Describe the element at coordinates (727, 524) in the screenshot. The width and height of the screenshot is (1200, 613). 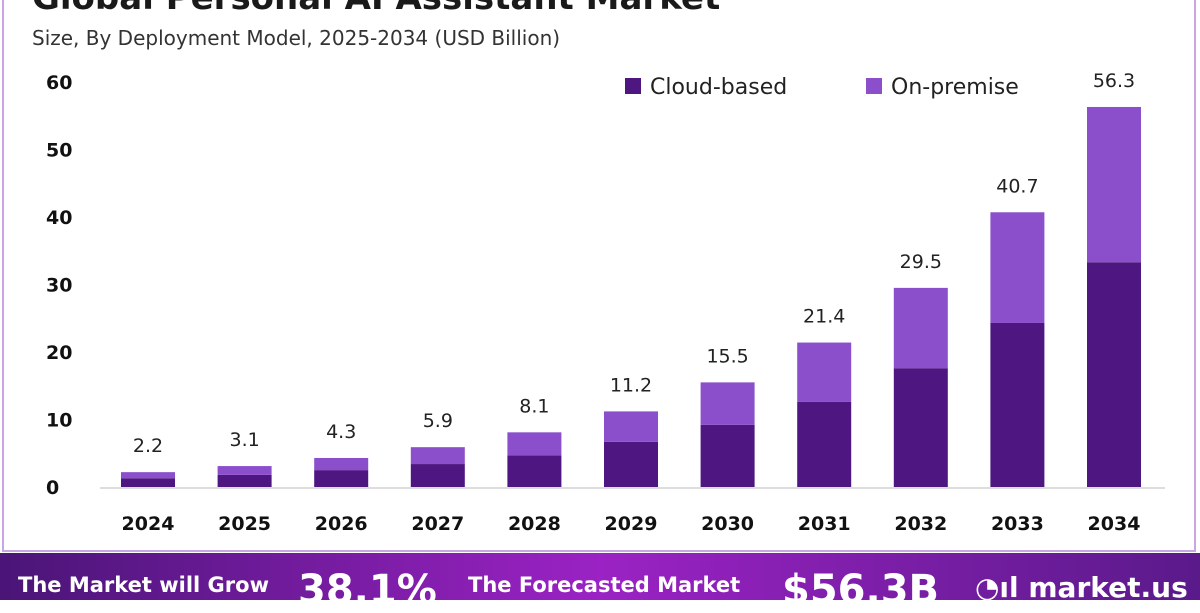
I see `x-tick-label: 2030` at that location.